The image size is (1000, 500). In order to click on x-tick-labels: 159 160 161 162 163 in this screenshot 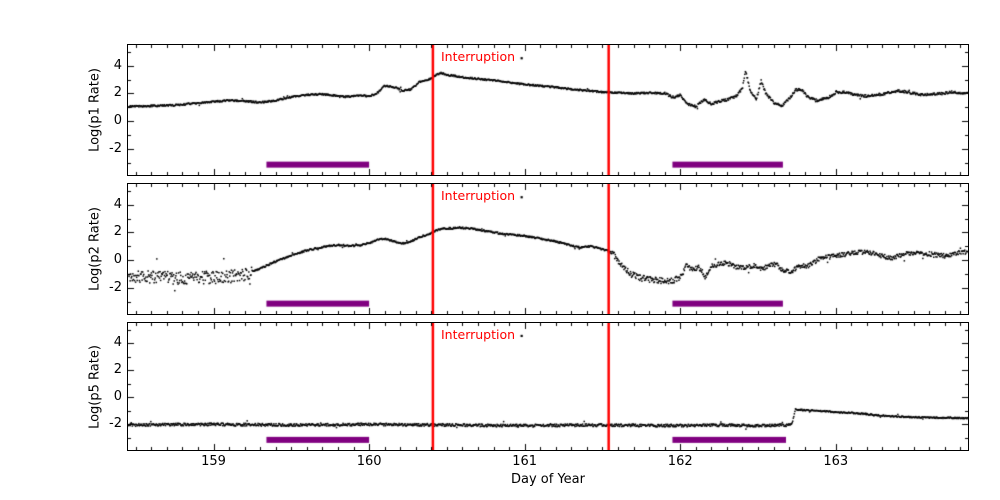, I will do `click(548, 462)`.